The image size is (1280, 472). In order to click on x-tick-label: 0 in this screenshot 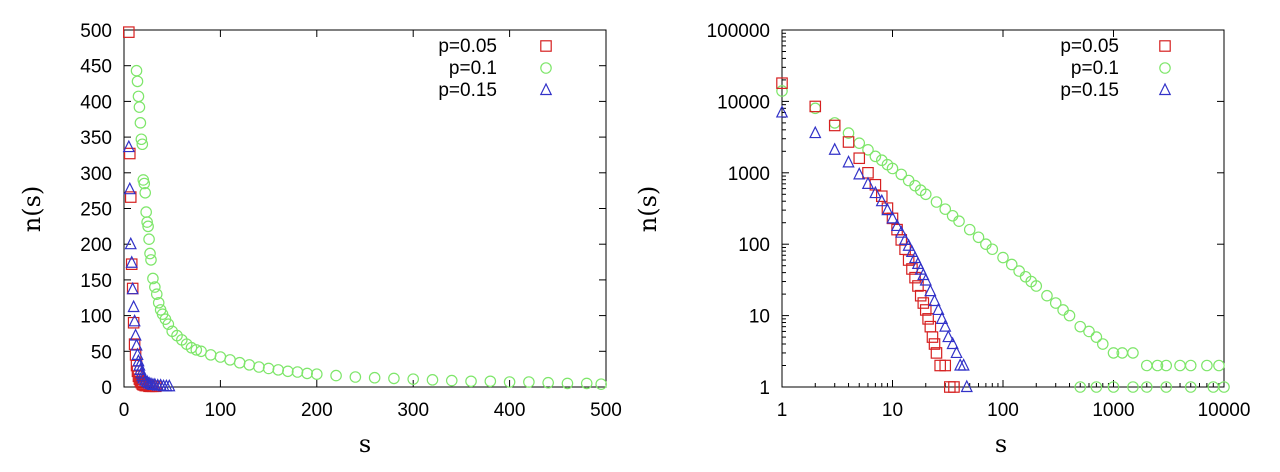, I will do `click(124, 410)`.